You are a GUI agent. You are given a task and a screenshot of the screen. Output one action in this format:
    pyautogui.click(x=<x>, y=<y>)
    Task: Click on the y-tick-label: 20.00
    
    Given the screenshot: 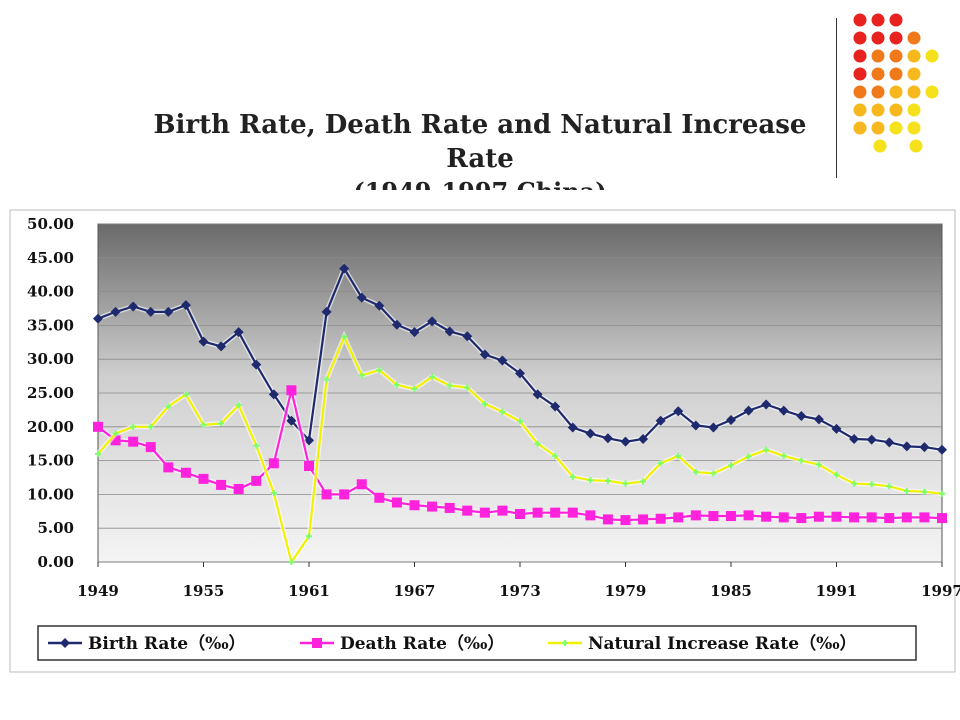 What is the action you would take?
    pyautogui.click(x=50, y=427)
    